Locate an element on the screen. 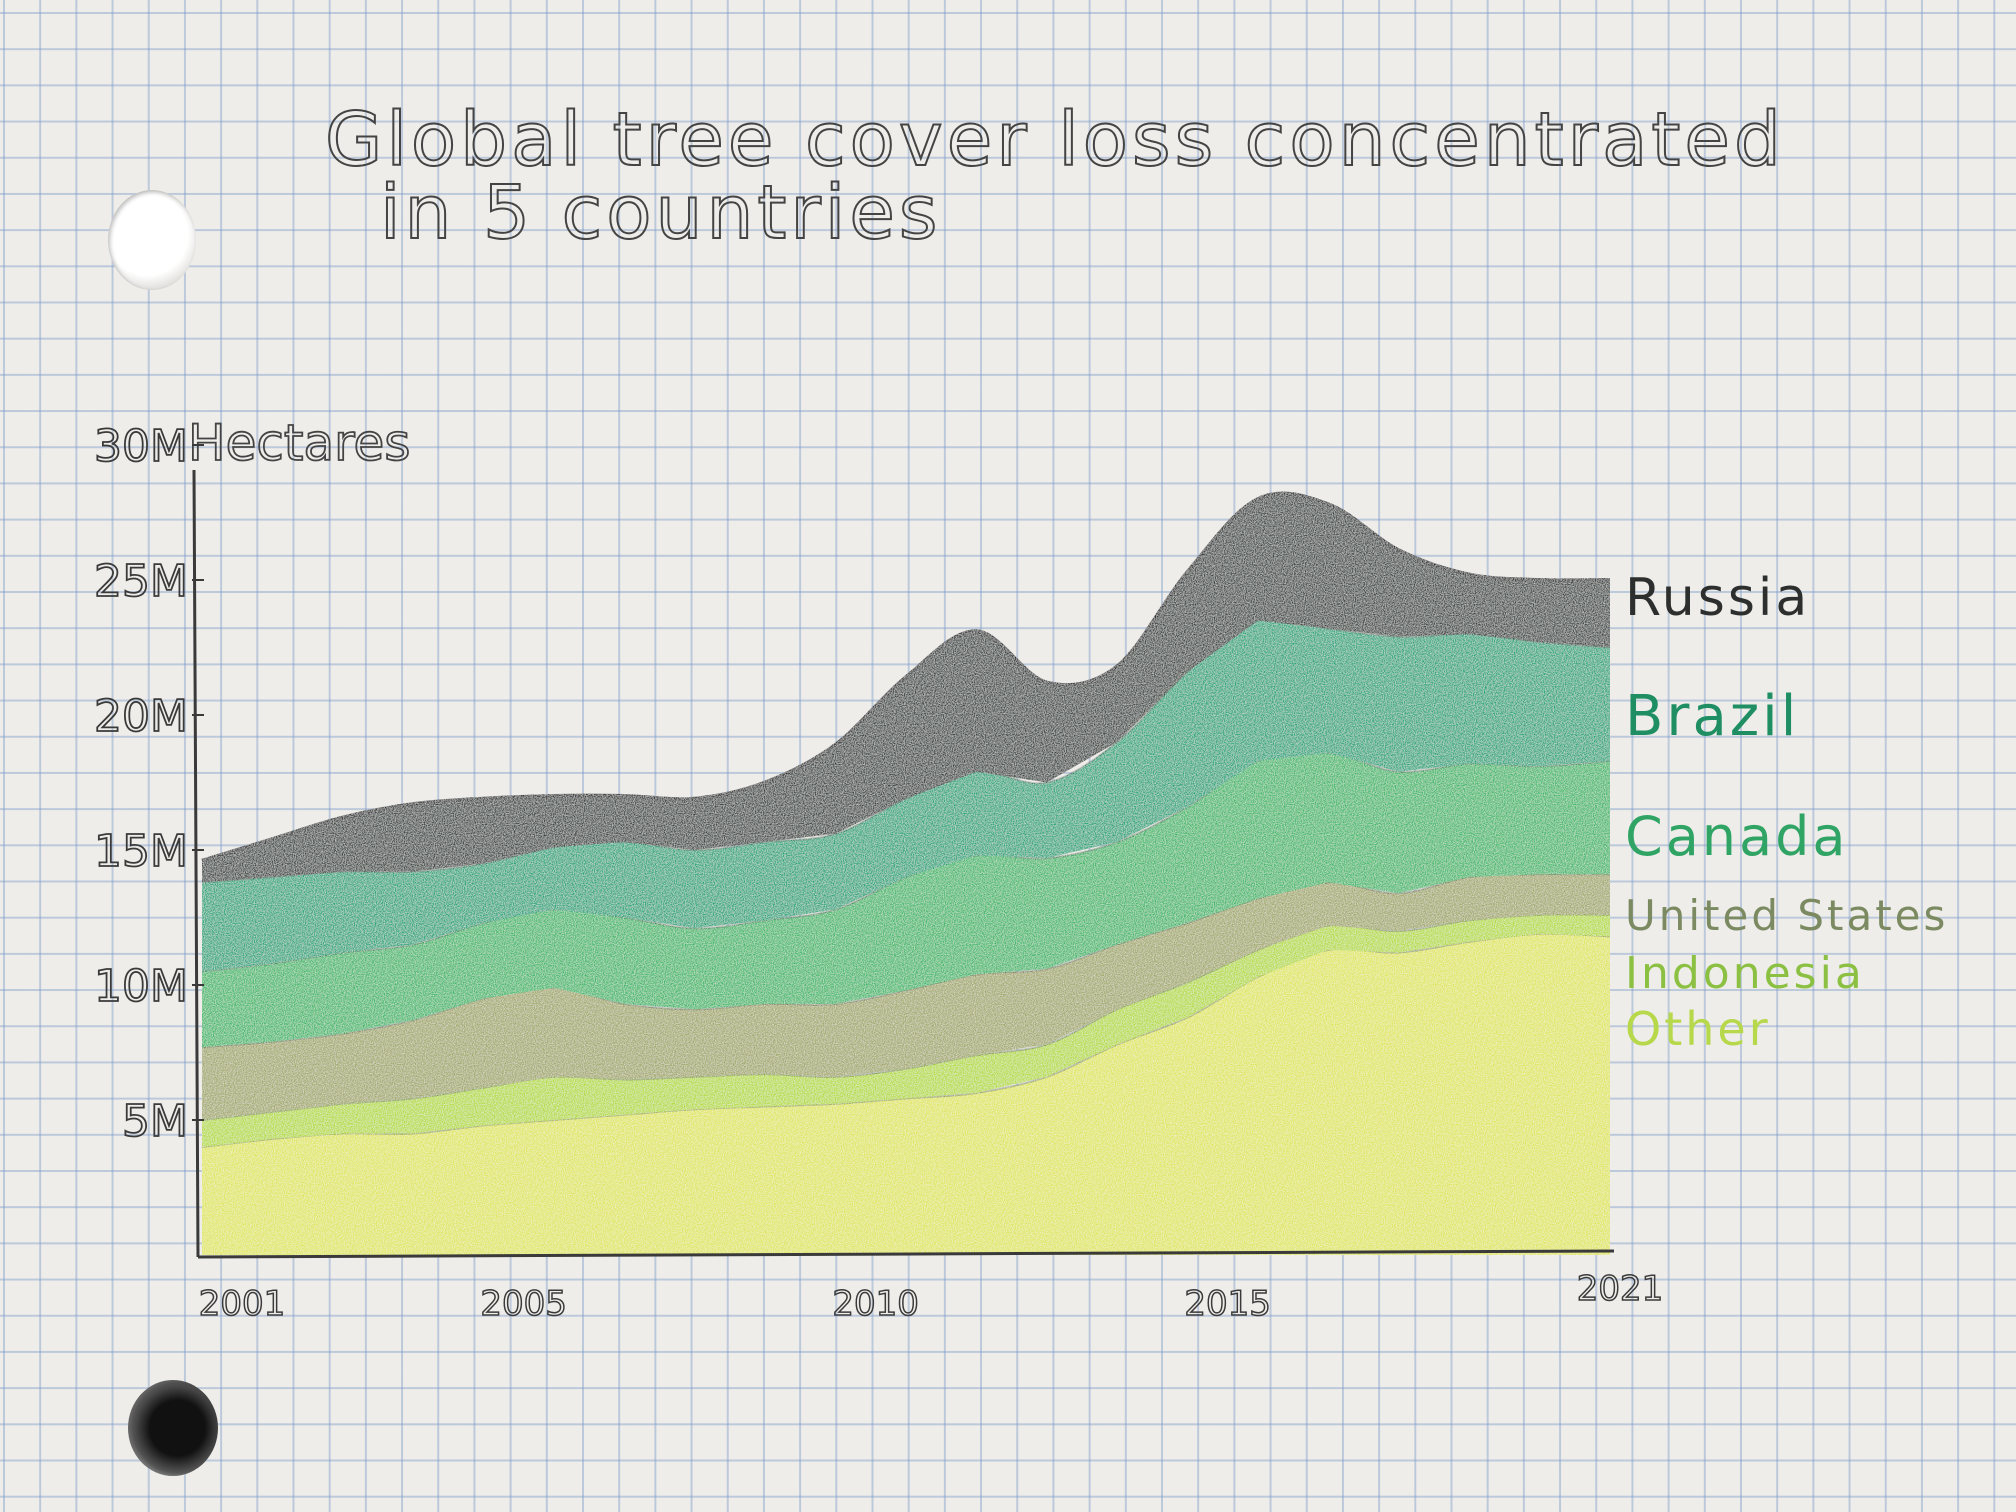  y-tick-labels: 5M 10M 15M 20M 25M 30M is located at coordinates (148, 784).